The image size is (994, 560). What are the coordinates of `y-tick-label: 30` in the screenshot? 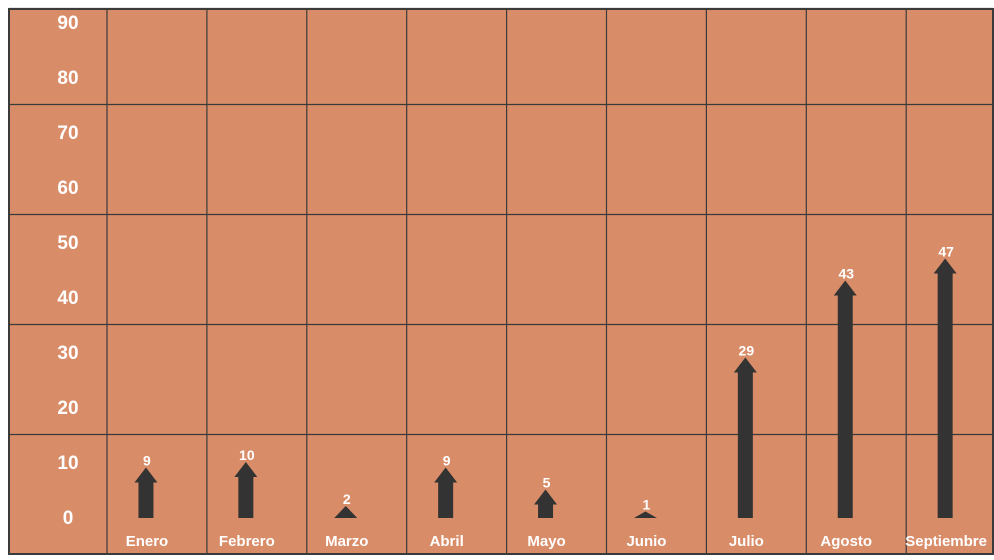 It's located at (67, 353).